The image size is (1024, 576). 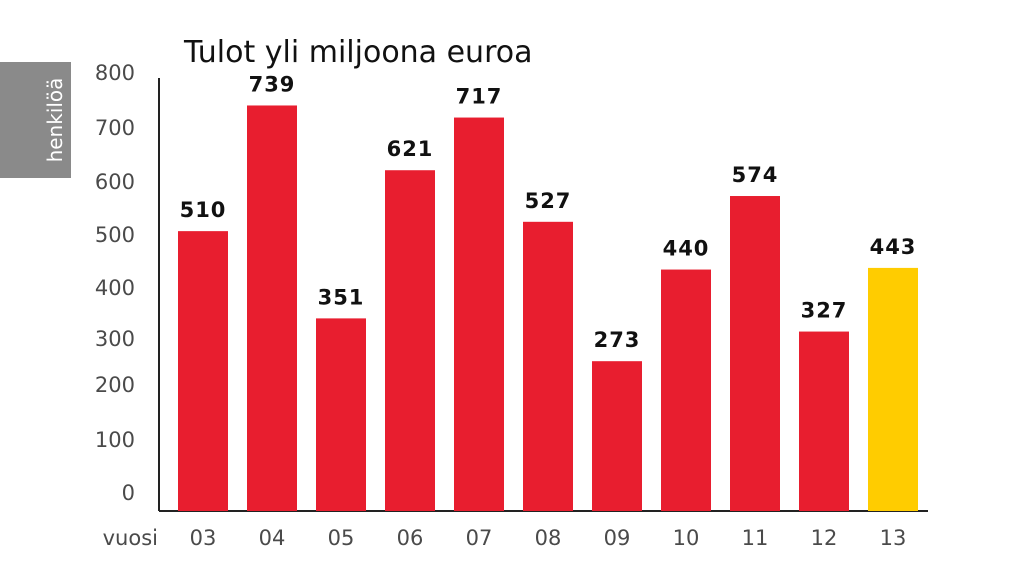 I want to click on y-tick-label: 400, so click(x=115, y=288).